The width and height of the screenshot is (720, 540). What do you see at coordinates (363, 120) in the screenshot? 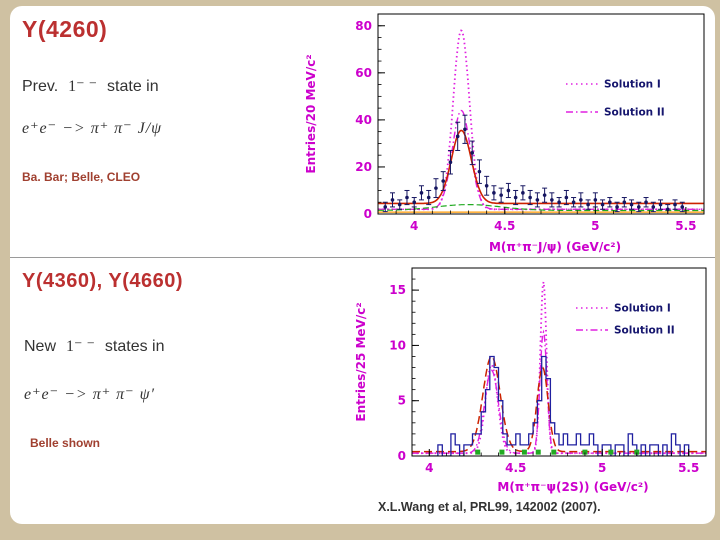
I see `svg-text: 40` at bounding box center [363, 120].